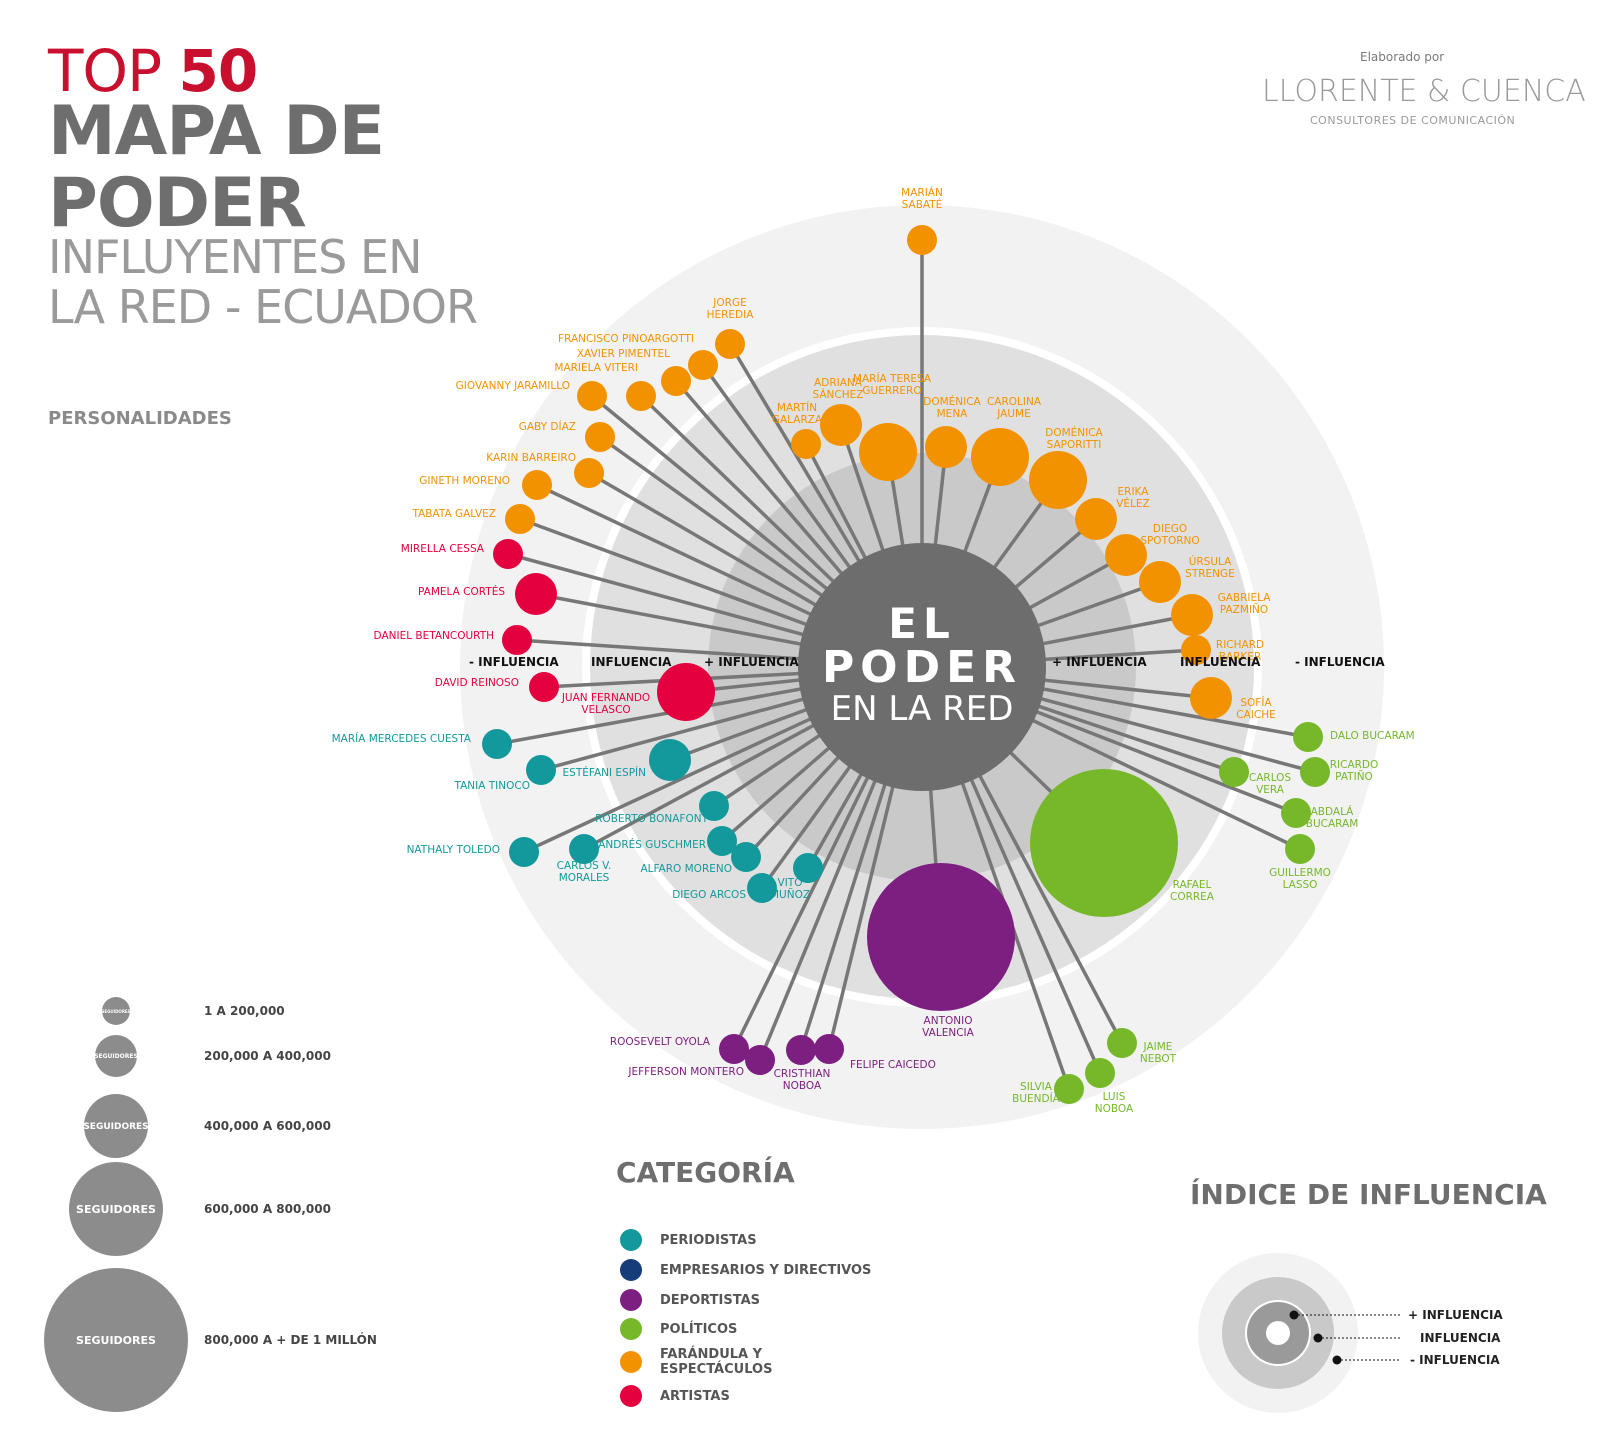 Image resolution: width=1600 pixels, height=1452 pixels. What do you see at coordinates (1300, 849) in the screenshot?
I see `node-guillermo-lasso` at bounding box center [1300, 849].